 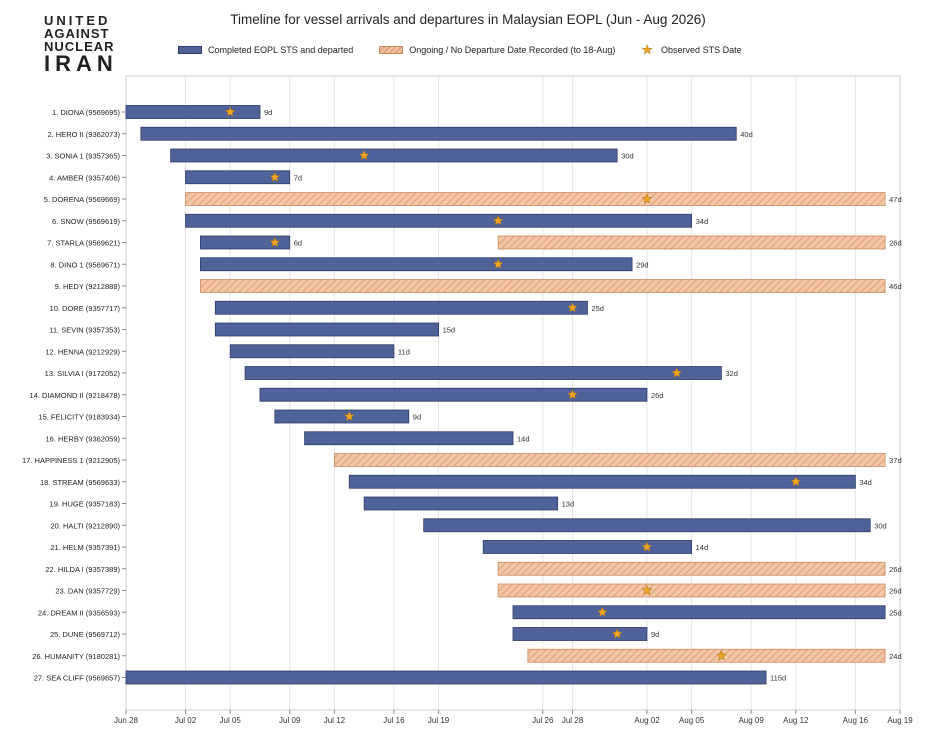 What do you see at coordinates (86, 525) in the screenshot?
I see `vessel-label: 20. HALTI (9212890)` at bounding box center [86, 525].